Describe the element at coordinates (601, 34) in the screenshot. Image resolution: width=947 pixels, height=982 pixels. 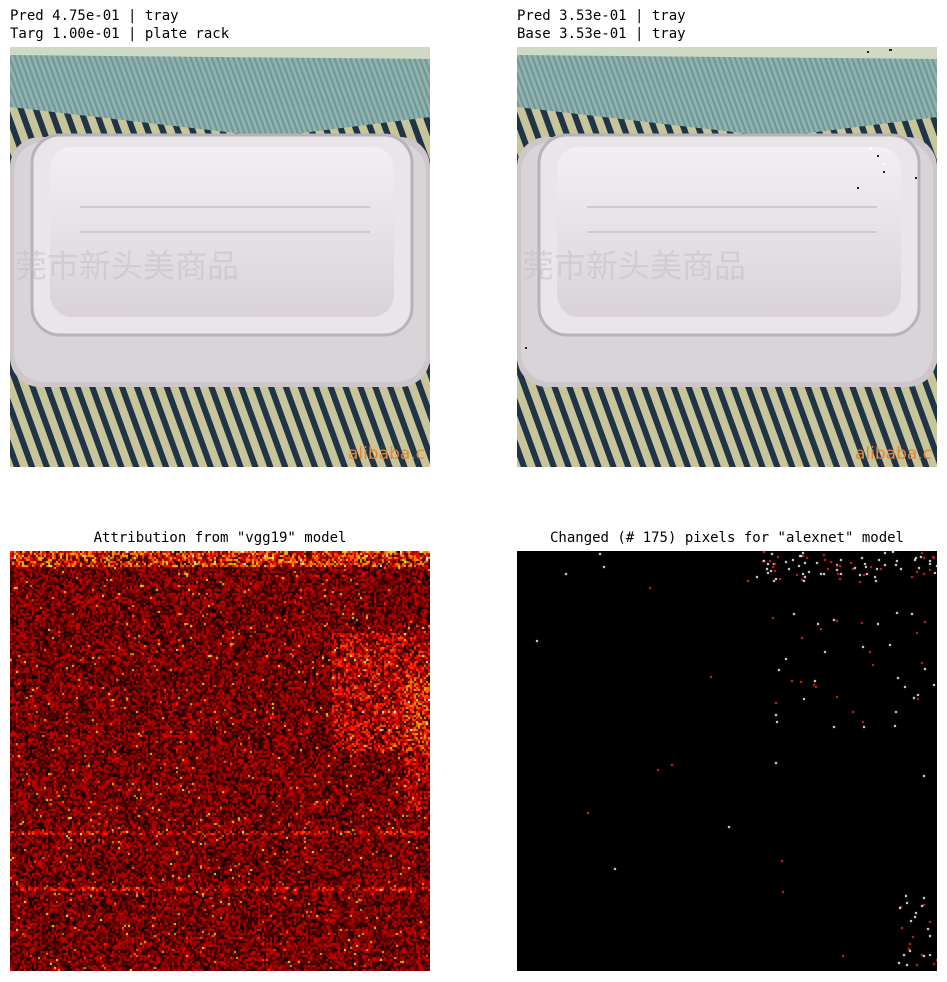
I see `top-right-label-base: Base 3.53e-01 | tray` at that location.